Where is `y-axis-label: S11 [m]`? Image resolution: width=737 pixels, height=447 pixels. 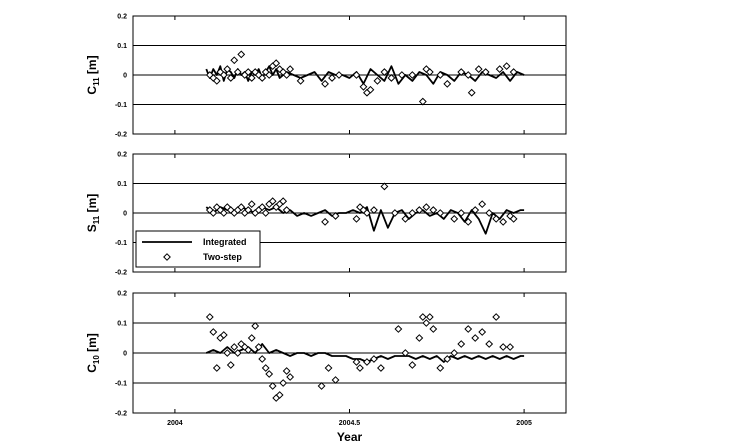 y-axis-label: S11 [m] is located at coordinates (93, 213).